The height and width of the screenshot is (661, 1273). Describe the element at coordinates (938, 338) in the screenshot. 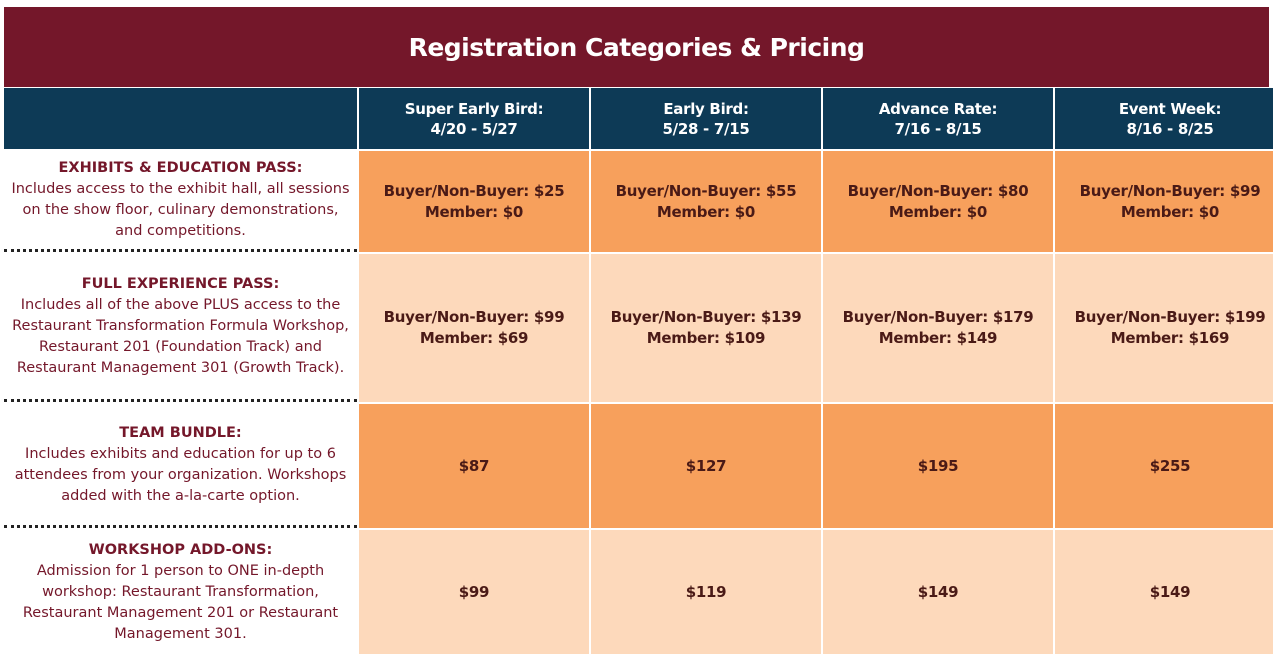

I see `price-line: Member: $149` at that location.